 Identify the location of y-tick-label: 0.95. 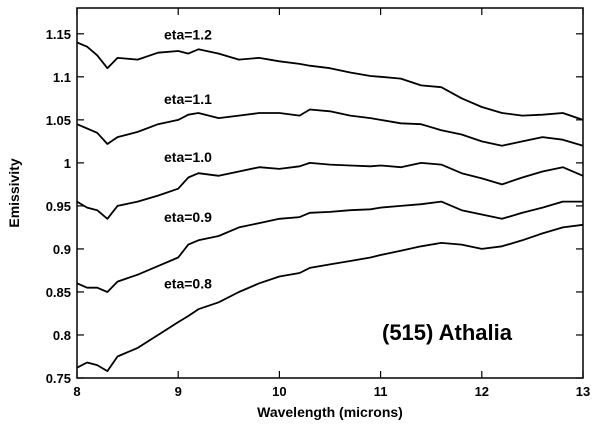
(58, 206).